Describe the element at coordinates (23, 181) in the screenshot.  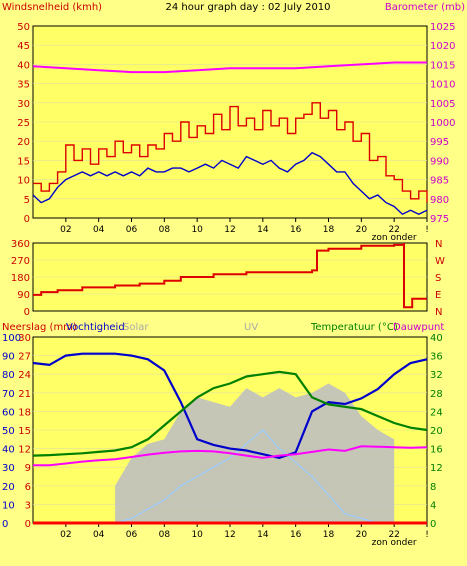
I see `wind-speed-tick-label: 10` at that location.